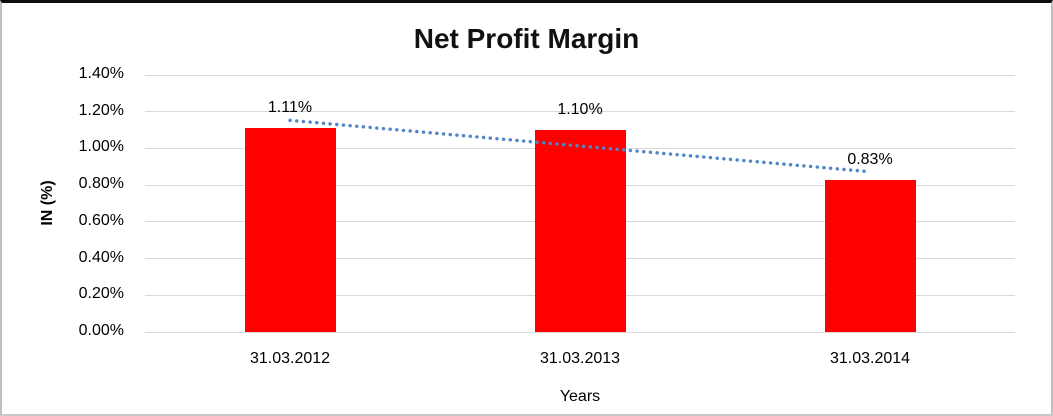 The width and height of the screenshot is (1053, 416). What do you see at coordinates (290, 358) in the screenshot?
I see `x-axis-tick-label: 31.03.2012` at bounding box center [290, 358].